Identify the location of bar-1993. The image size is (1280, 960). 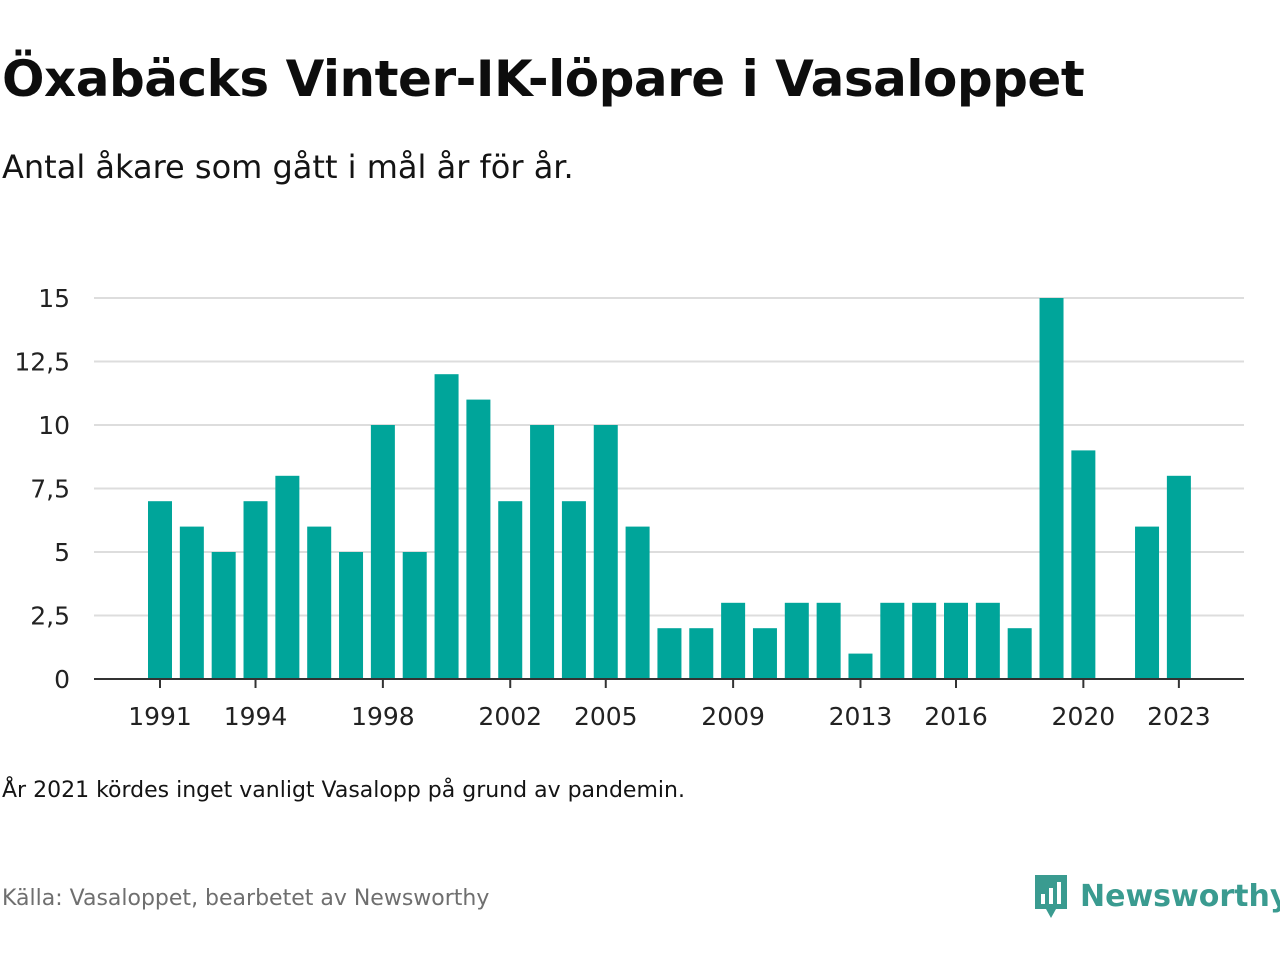
(223, 615).